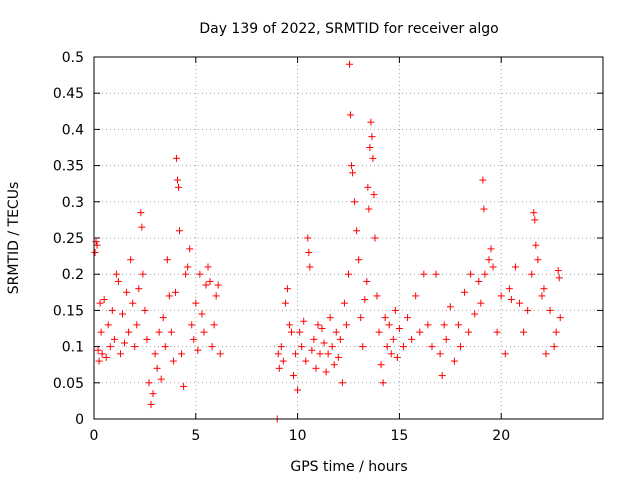  Describe the element at coordinates (73, 130) in the screenshot. I see `y-tick-label: 0.4` at that location.